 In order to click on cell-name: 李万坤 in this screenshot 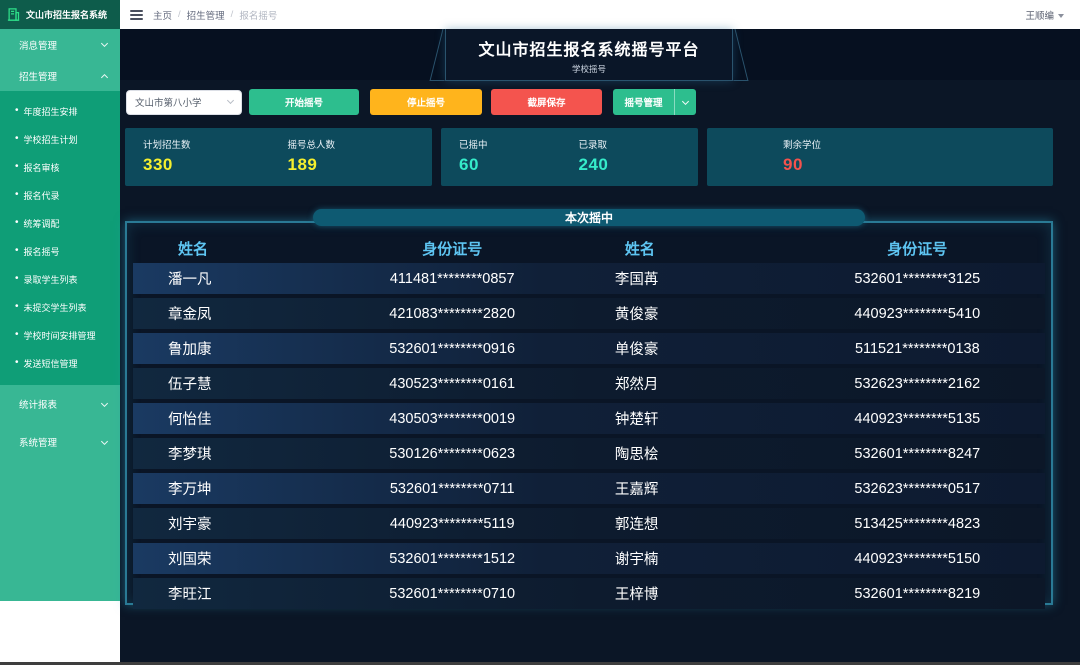, I will do `click(190, 490)`.